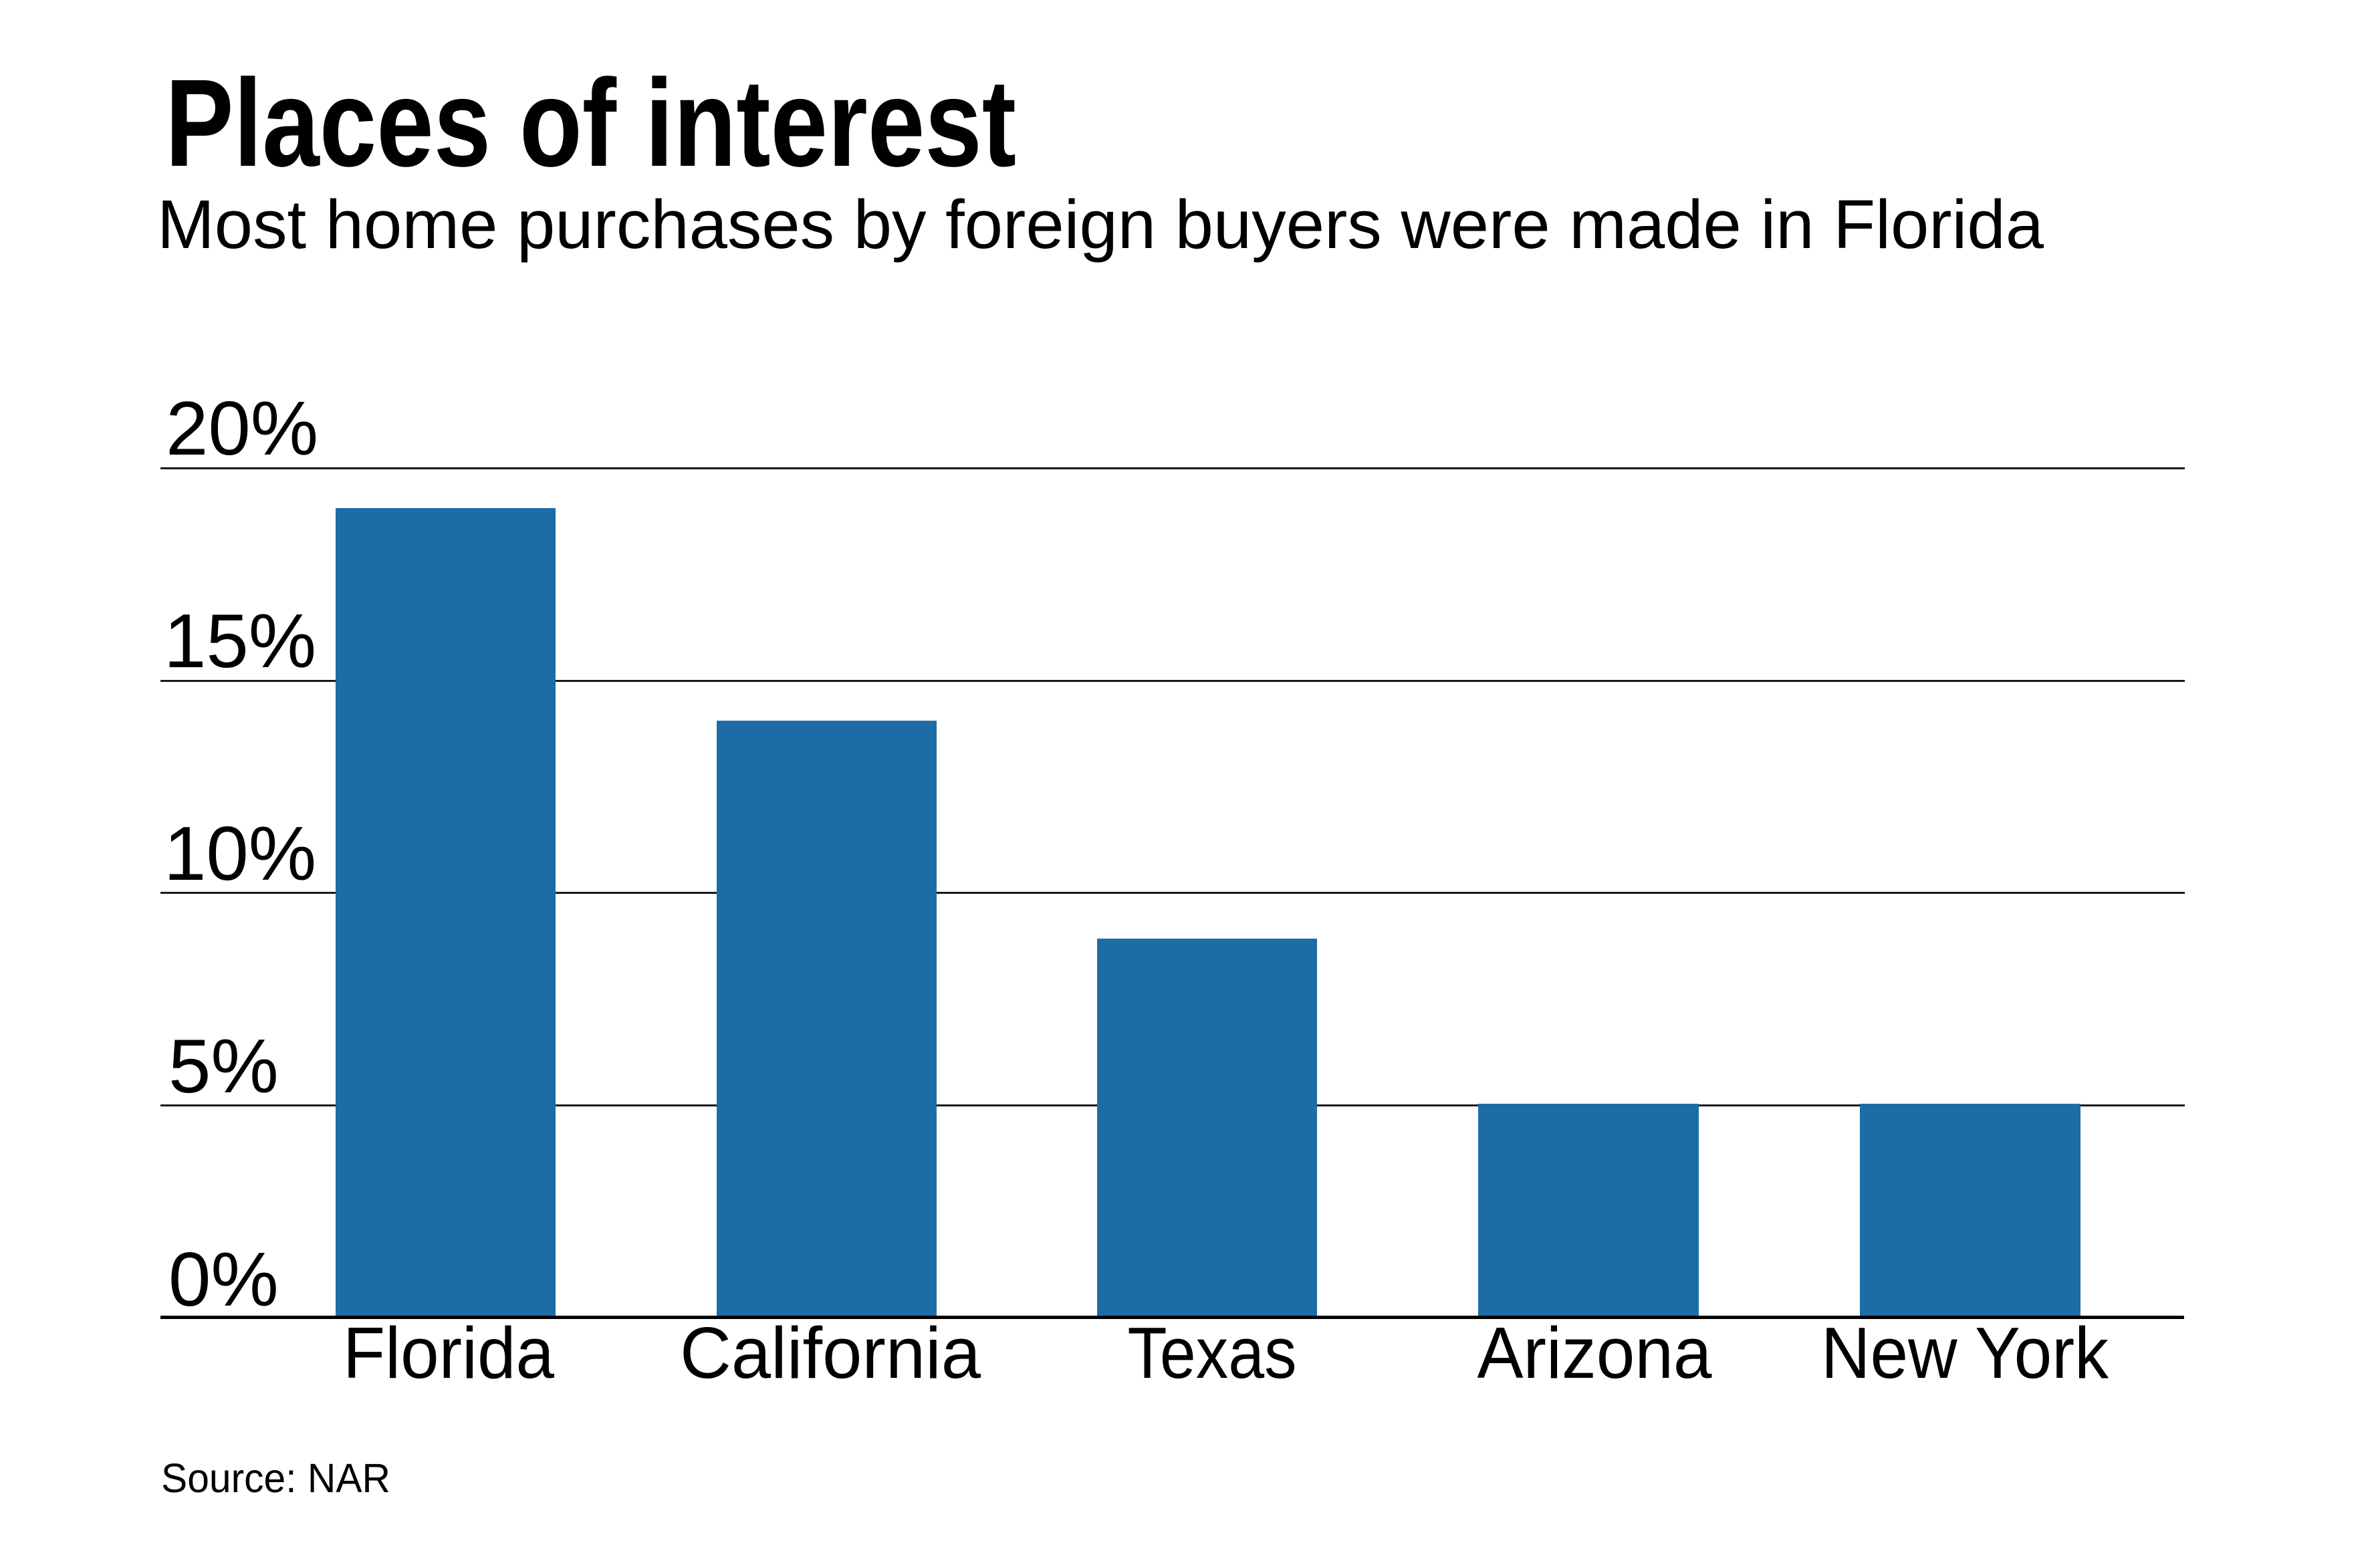  I want to click on svg-text: Arizona, so click(1594, 1353).